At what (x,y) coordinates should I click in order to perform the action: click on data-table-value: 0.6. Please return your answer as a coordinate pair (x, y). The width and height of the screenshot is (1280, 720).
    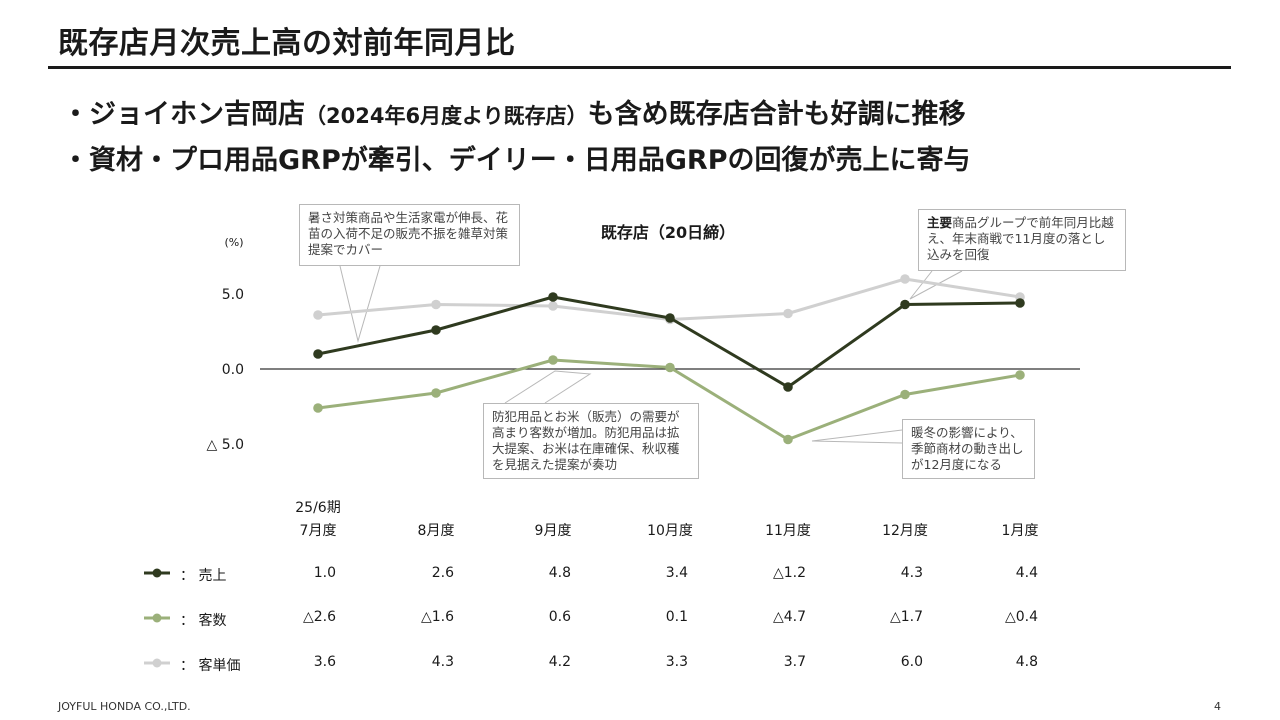
    Looking at the image, I should click on (560, 617).